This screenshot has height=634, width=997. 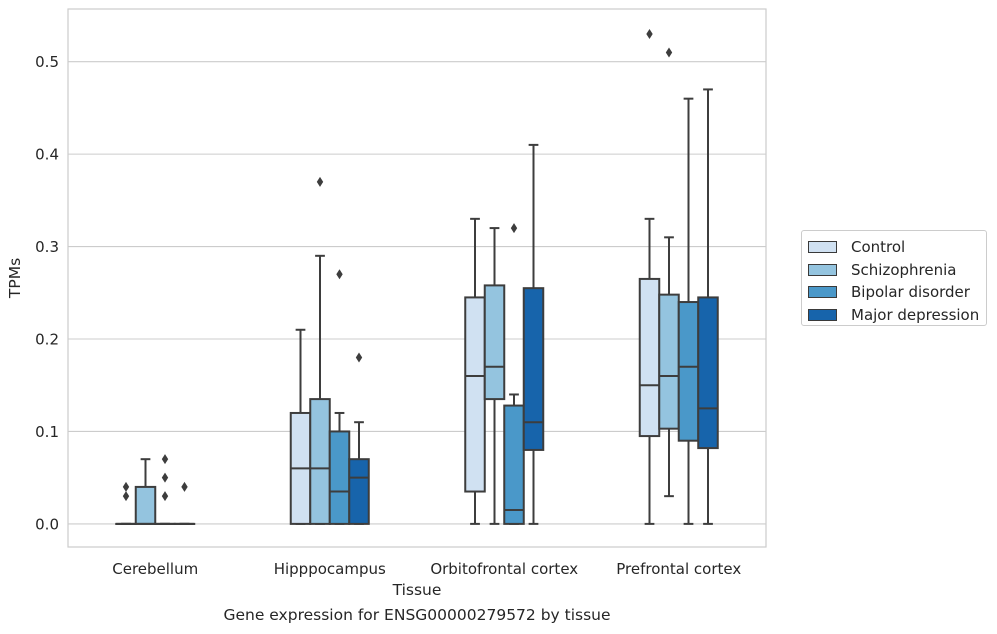 I want to click on x-tick-label: Cerebellum, so click(x=155, y=569).